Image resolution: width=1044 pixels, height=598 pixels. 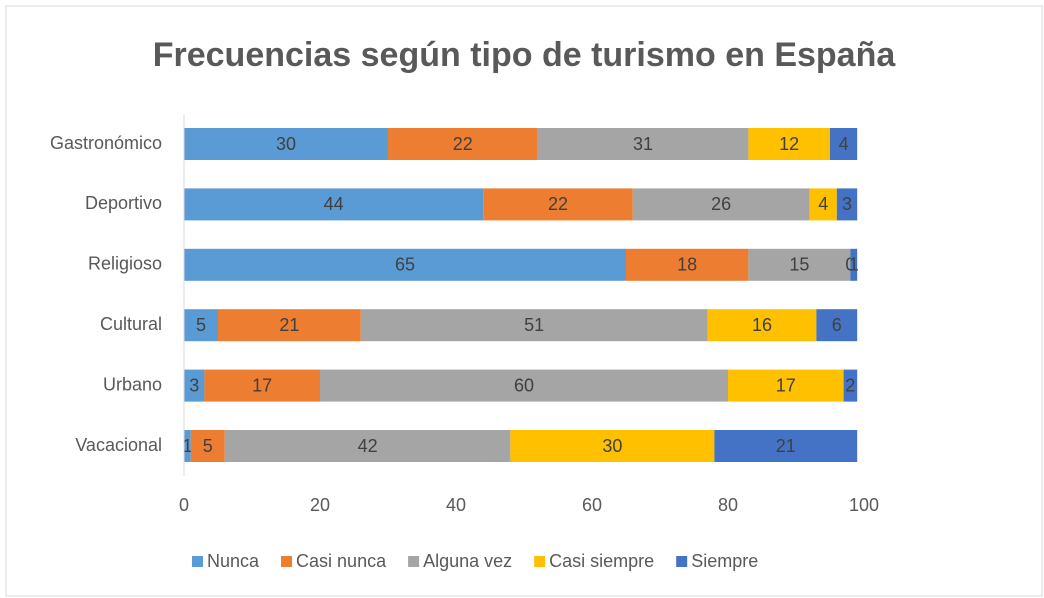 What do you see at coordinates (320, 505) in the screenshot?
I see `x-tick-label: 20` at bounding box center [320, 505].